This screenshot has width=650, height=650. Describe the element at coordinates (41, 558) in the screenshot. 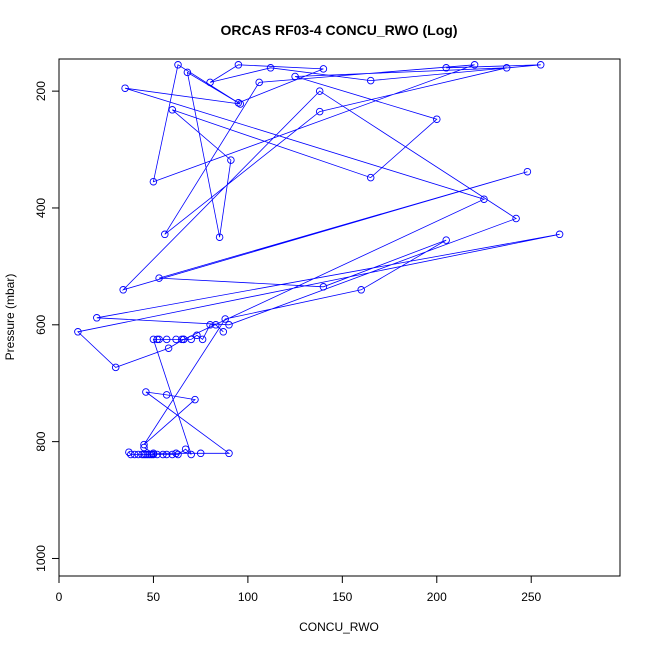

I see `y-tick-label: 1000` at that location.